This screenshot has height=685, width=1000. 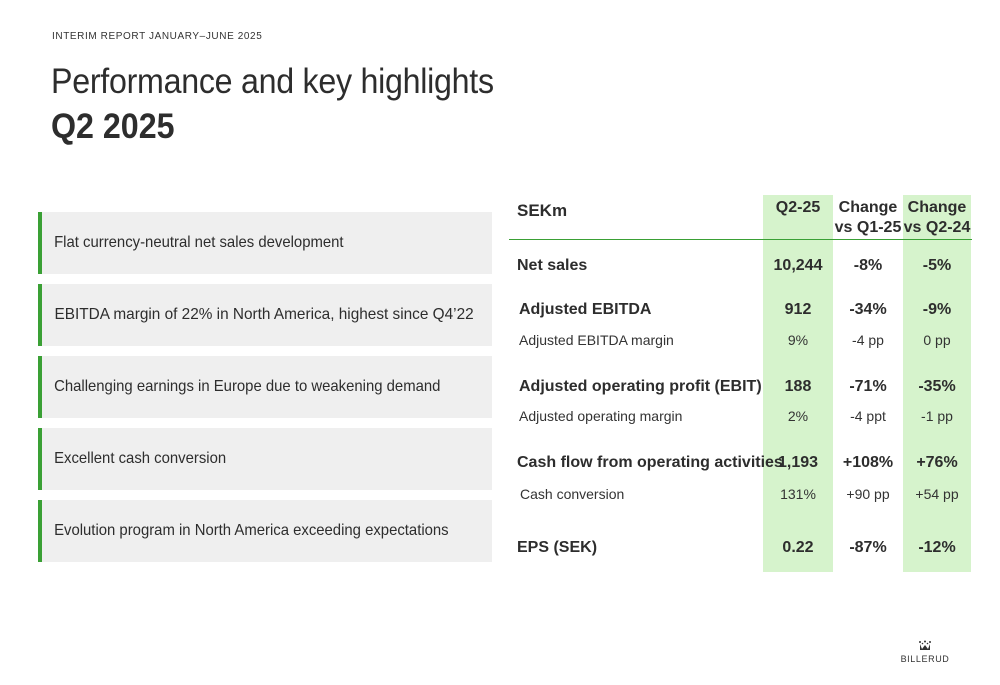 What do you see at coordinates (140, 458) in the screenshot?
I see `highlight-text: Excellent cash conversion` at bounding box center [140, 458].